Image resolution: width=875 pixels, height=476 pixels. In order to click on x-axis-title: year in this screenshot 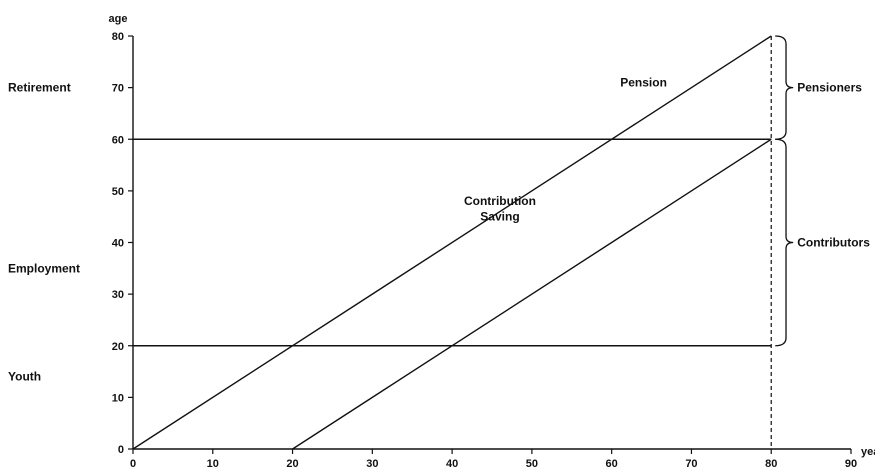, I will do `click(868, 452)`.